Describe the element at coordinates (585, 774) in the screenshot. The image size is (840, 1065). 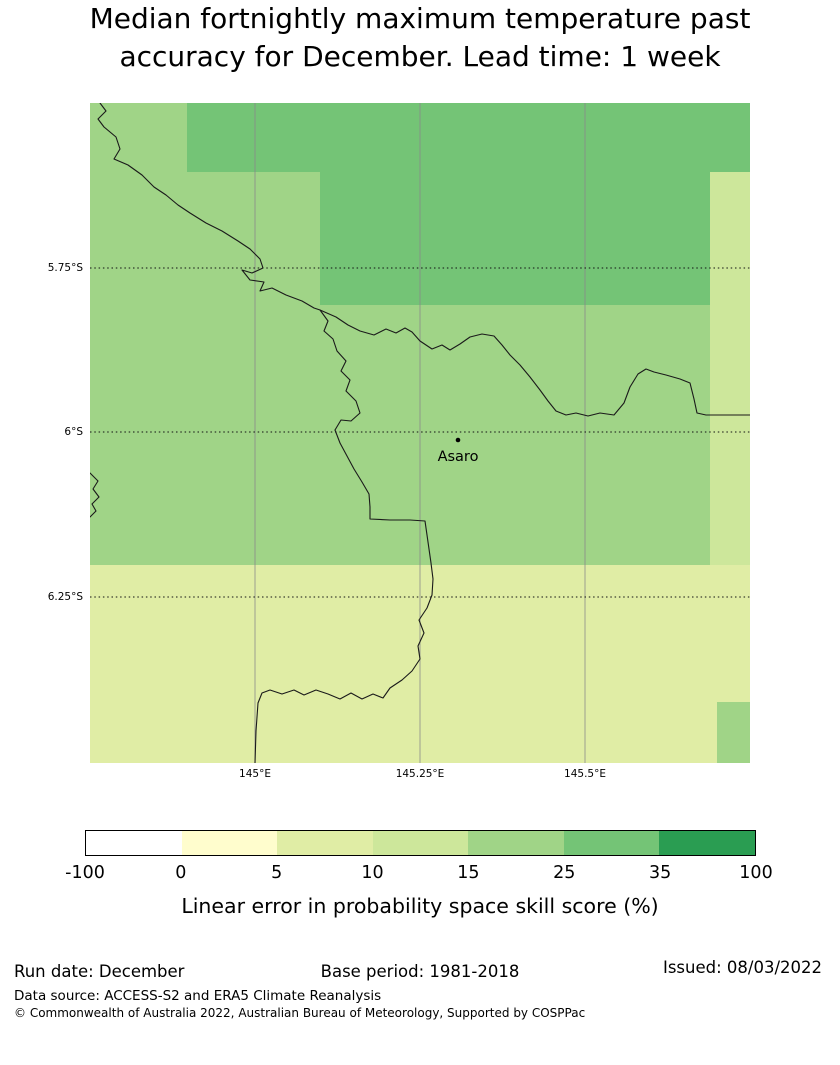
I see `lon-tick-1455e: 145.5°E` at that location.